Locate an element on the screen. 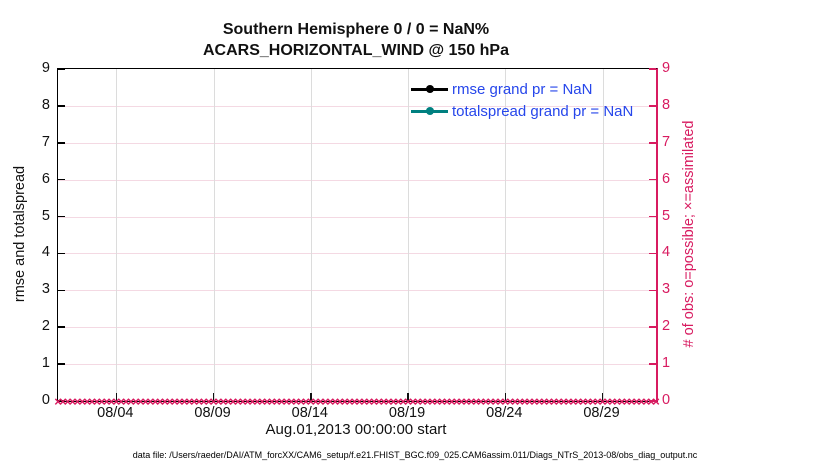  legend-label-rmse: rmse grand pr = NaN is located at coordinates (522, 89).